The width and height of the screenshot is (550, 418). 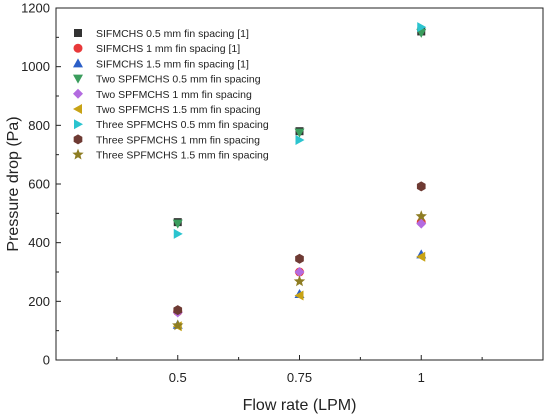 I want to click on legend-marker-triangle-up, so click(x=78, y=63).